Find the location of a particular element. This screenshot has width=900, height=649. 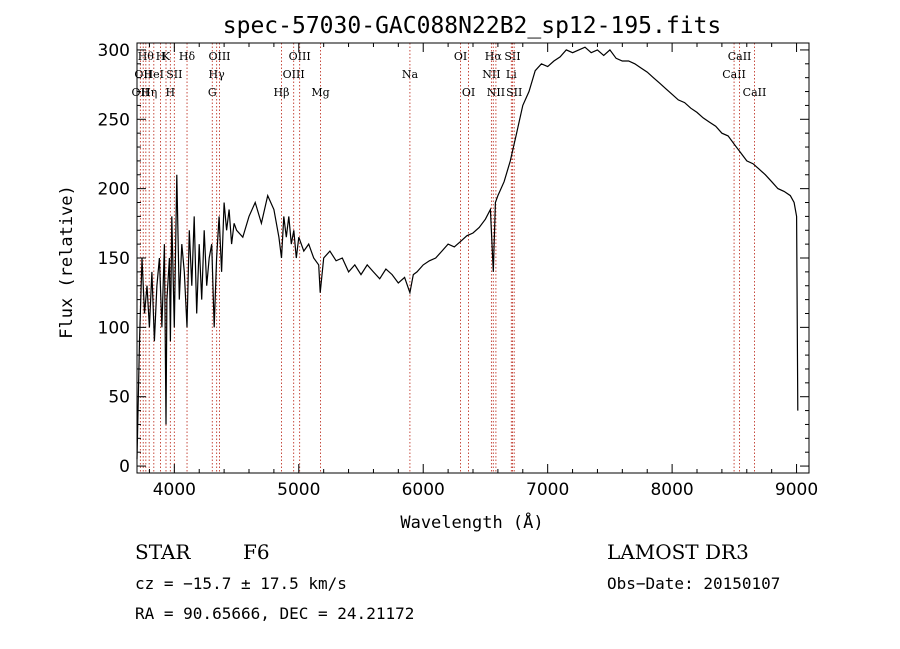

line-label-6: K is located at coordinates (166, 56).